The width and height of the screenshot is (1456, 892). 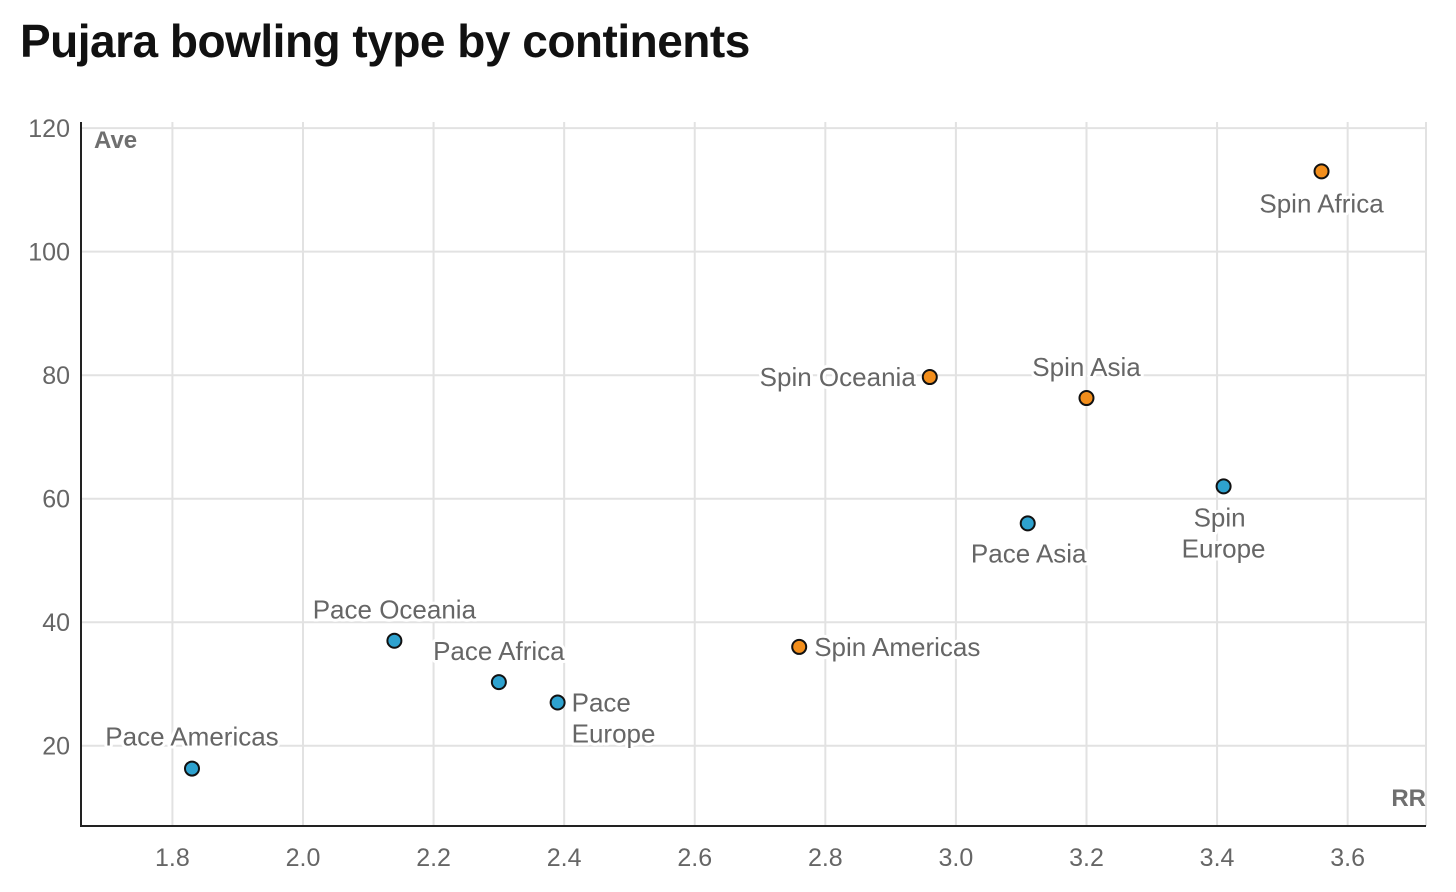 I want to click on y-tick-label: 20, so click(x=56, y=747).